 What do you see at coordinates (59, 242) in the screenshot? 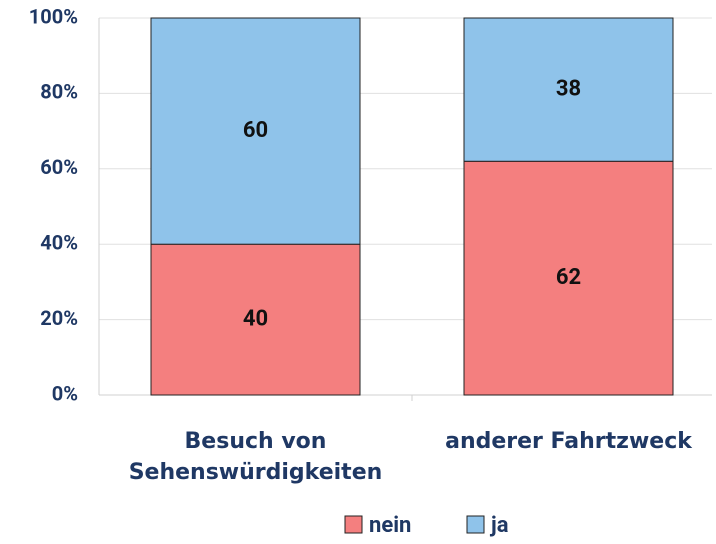
I see `y-tick-label: 40%` at bounding box center [59, 242].